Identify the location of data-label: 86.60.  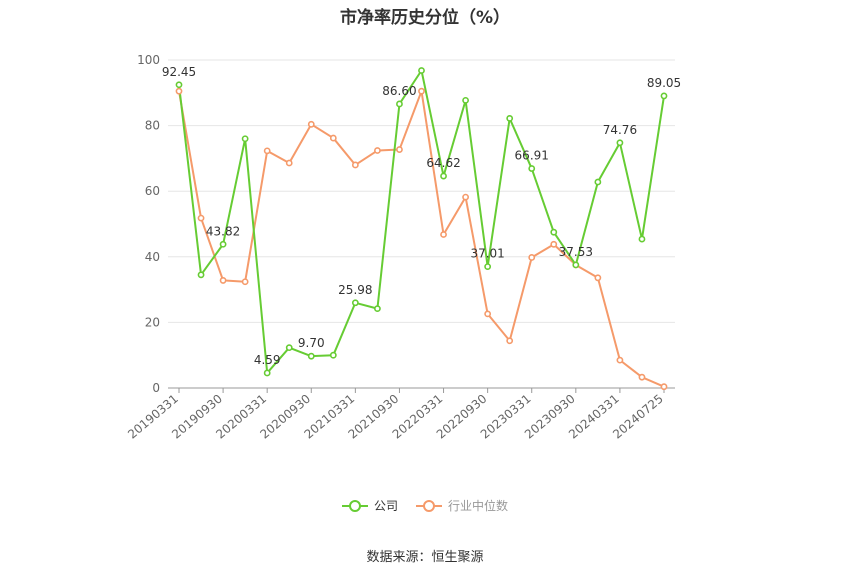
(399, 91).